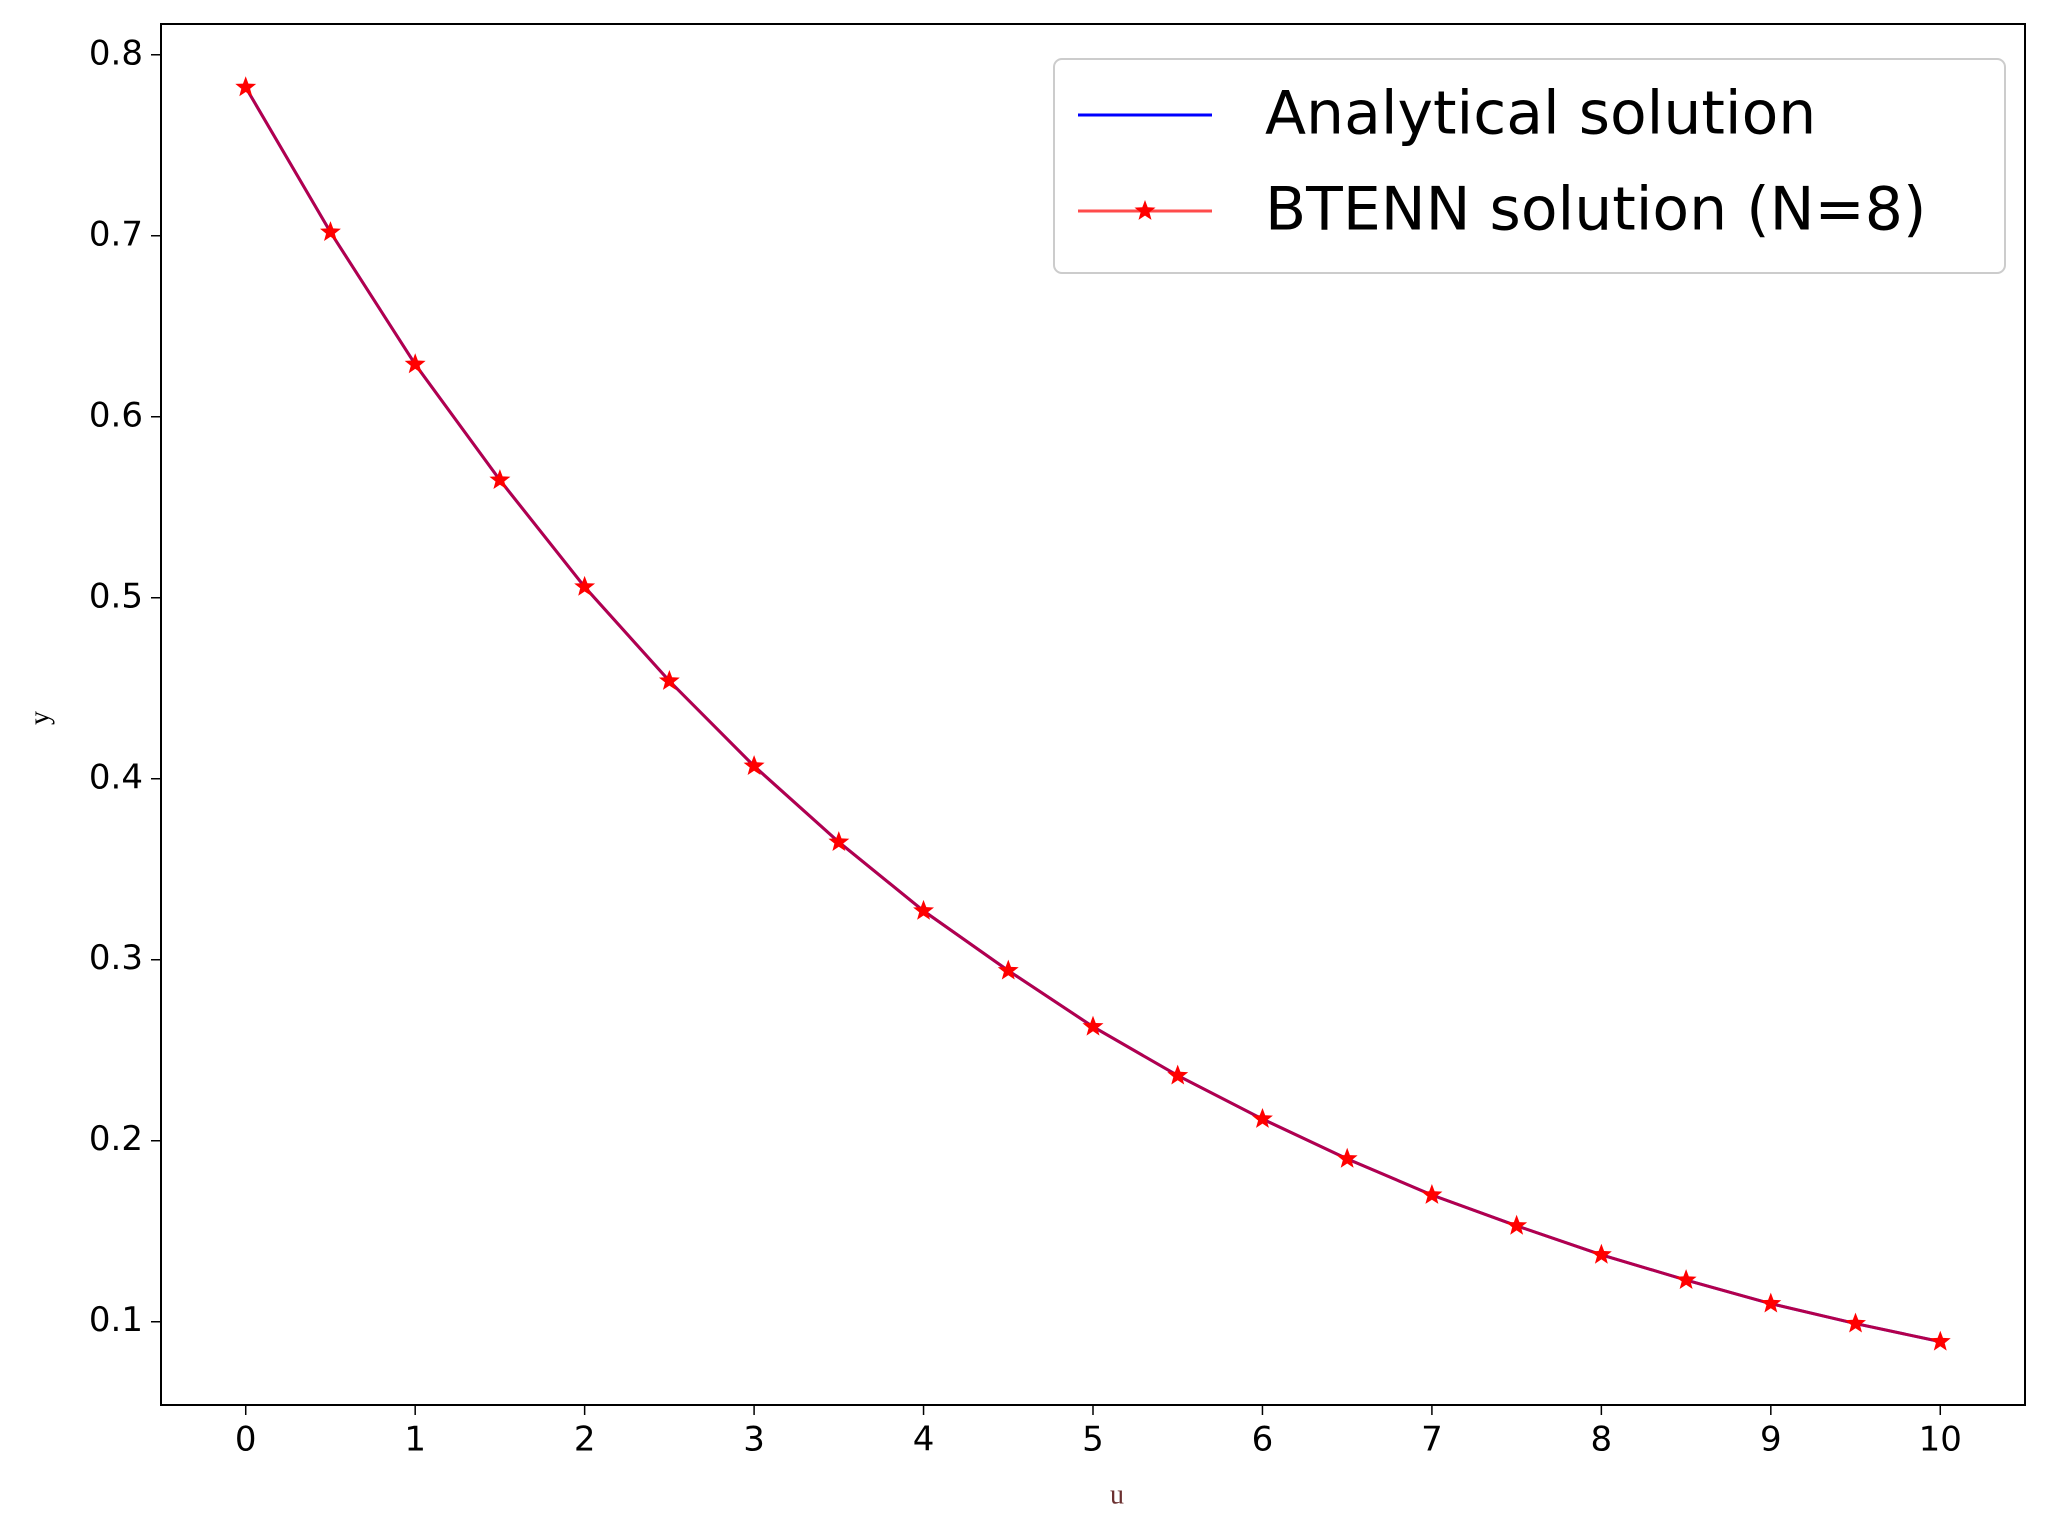 The image size is (2066, 1536). What do you see at coordinates (1432, 1440) in the screenshot?
I see `x-tick-label: 7` at bounding box center [1432, 1440].